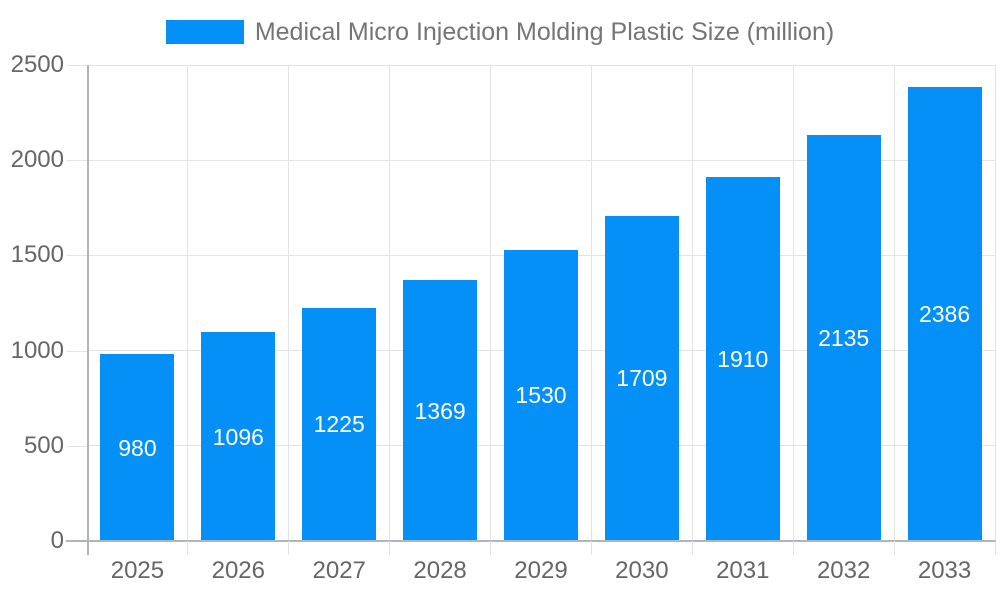 This screenshot has height=600, width=1000. Describe the element at coordinates (137, 570) in the screenshot. I see `x-axis-label: 2025` at that location.